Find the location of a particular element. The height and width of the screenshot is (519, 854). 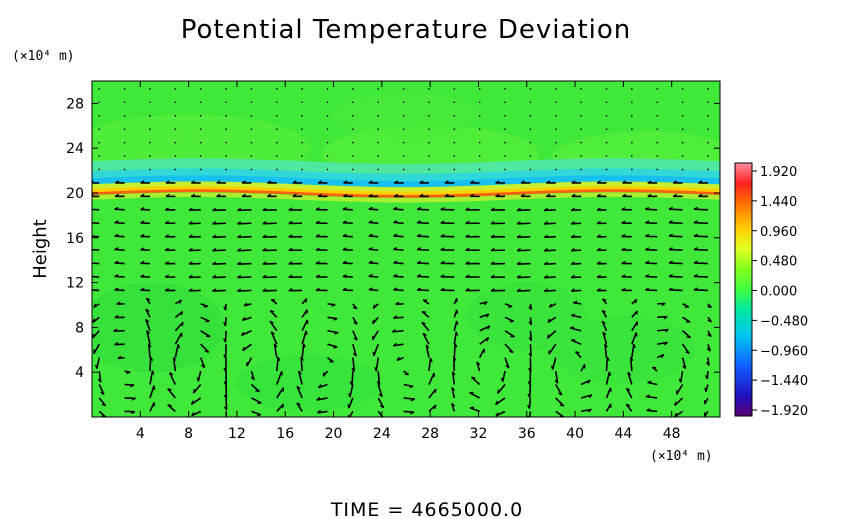

chart-title: Potential Temperature Deviation is located at coordinates (406, 30).